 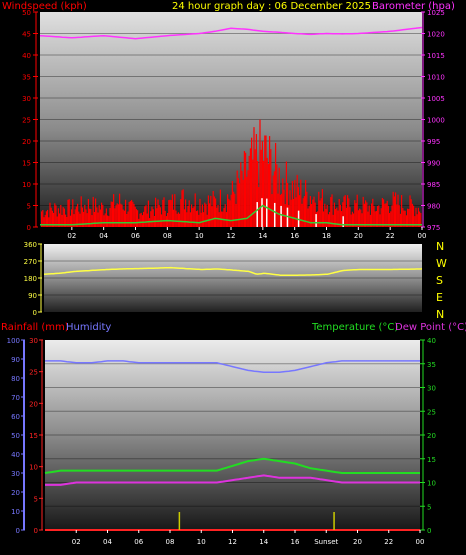 What do you see at coordinates (13, 341) in the screenshot?
I see `humidity-y-tick: 100` at bounding box center [13, 341].